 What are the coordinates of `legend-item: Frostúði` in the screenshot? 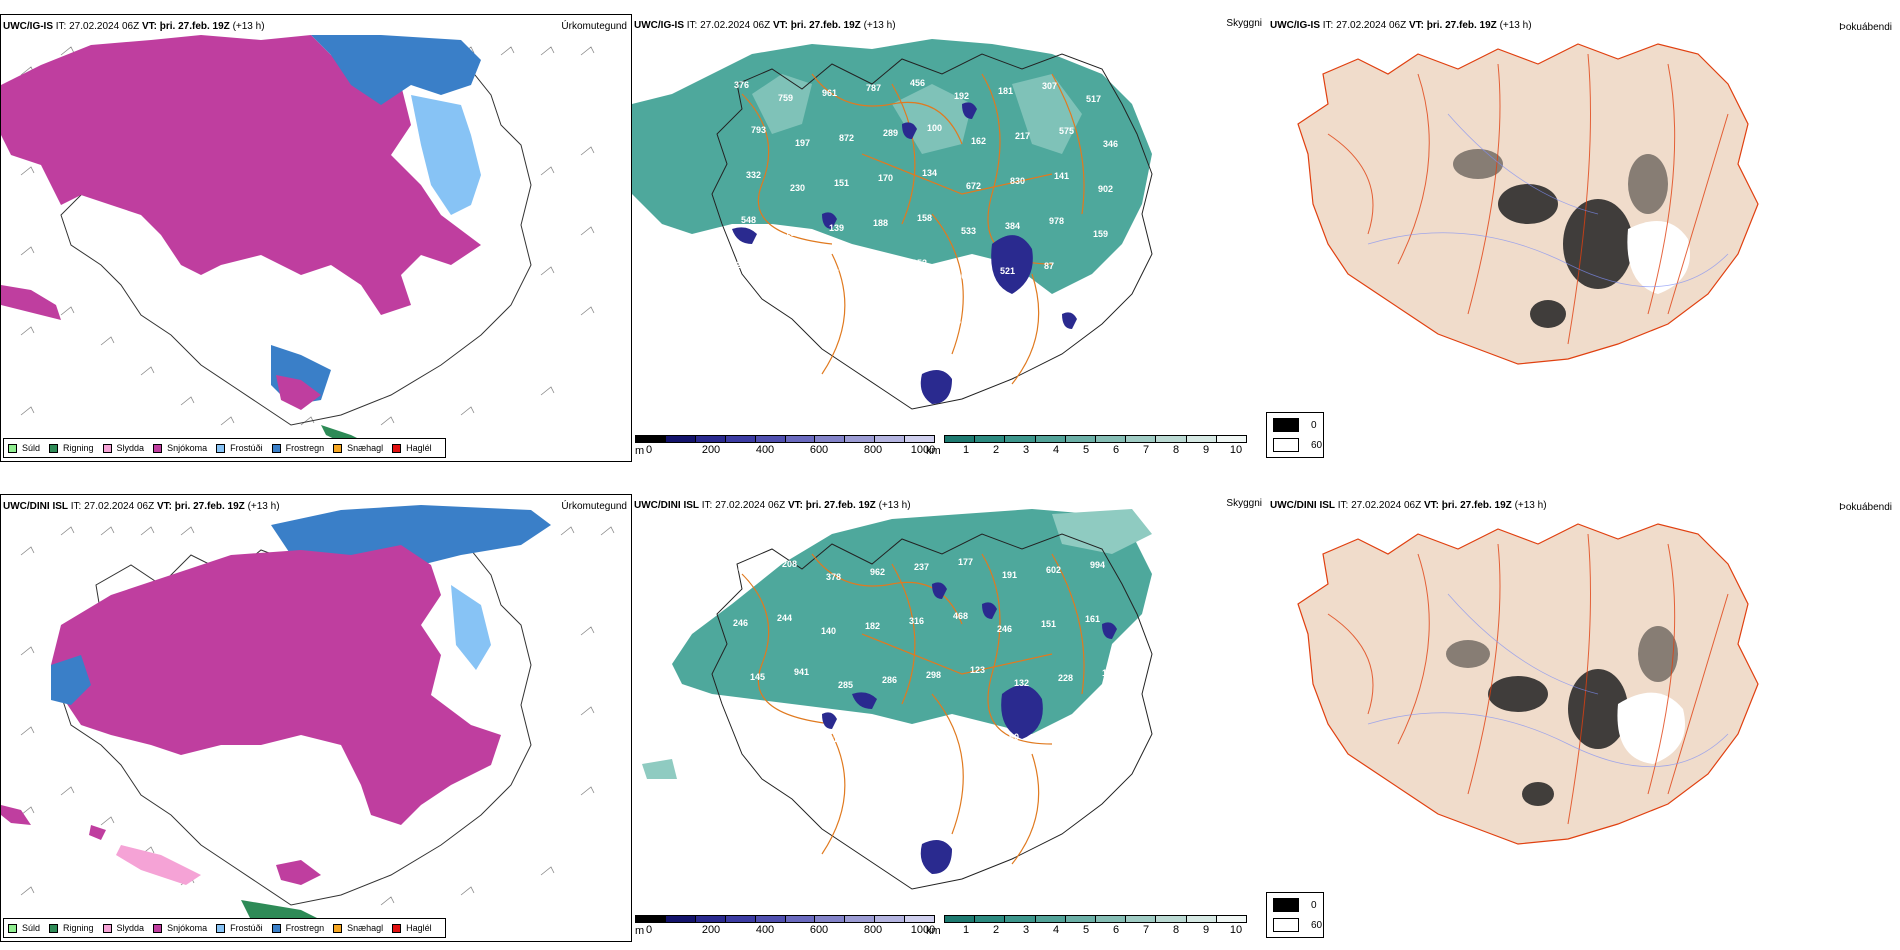 It's located at (239, 928).